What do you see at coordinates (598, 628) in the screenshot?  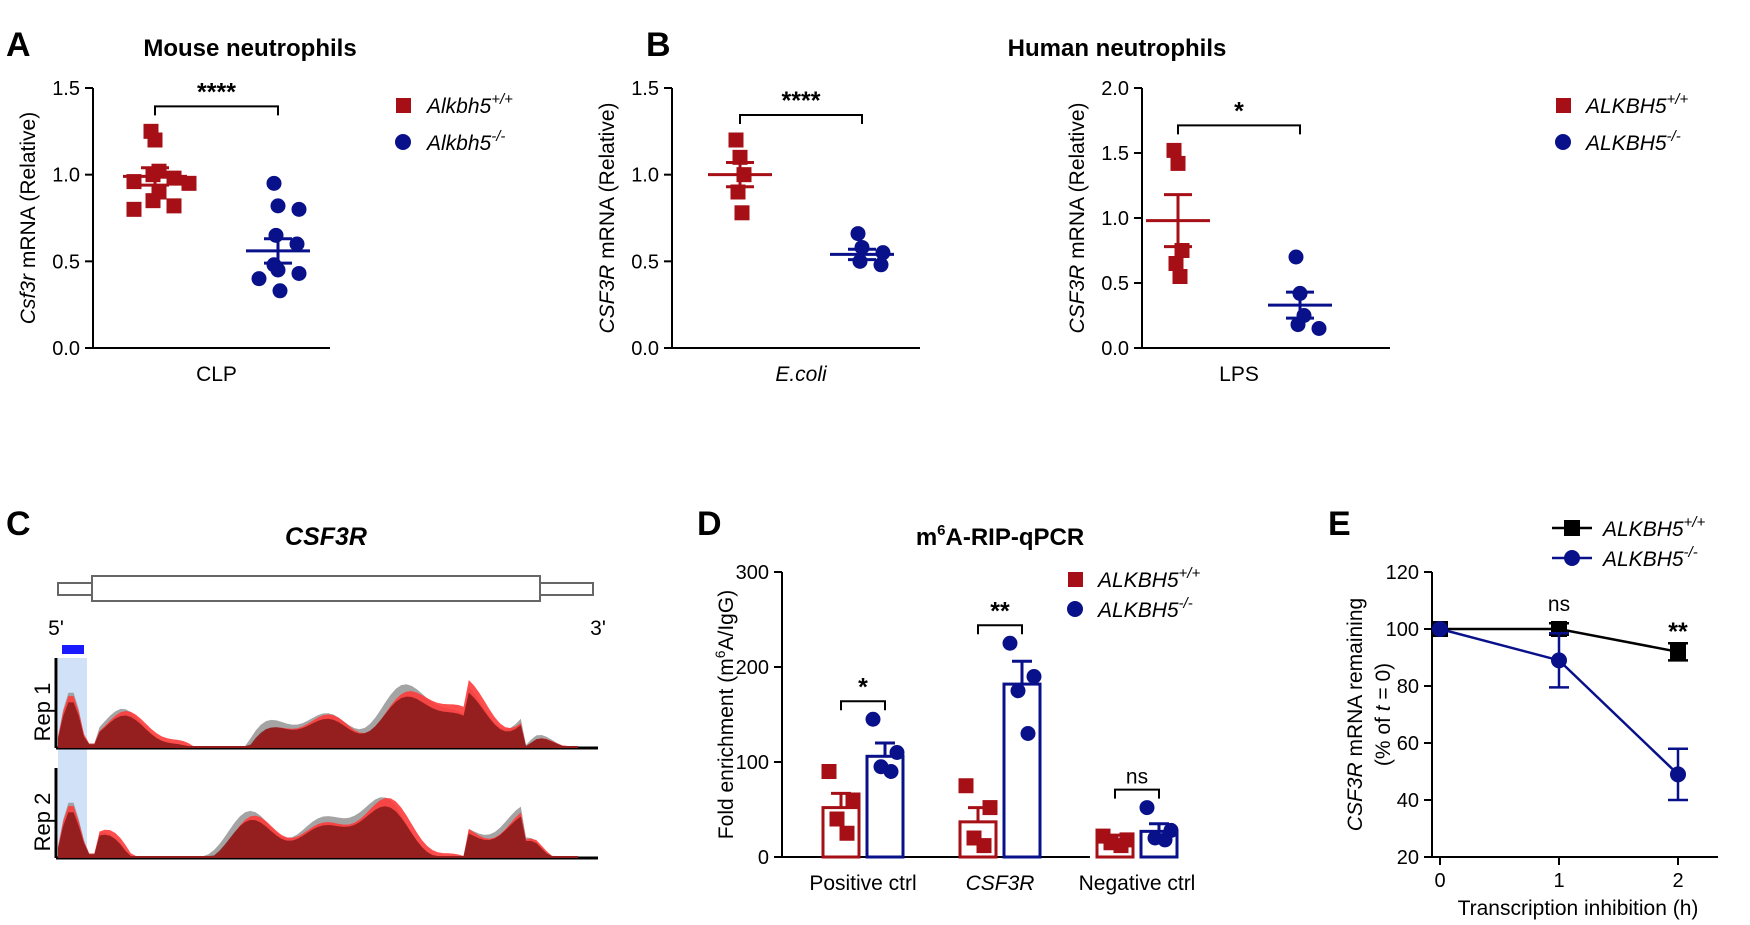 I see `three-prime-label: 3'` at bounding box center [598, 628].